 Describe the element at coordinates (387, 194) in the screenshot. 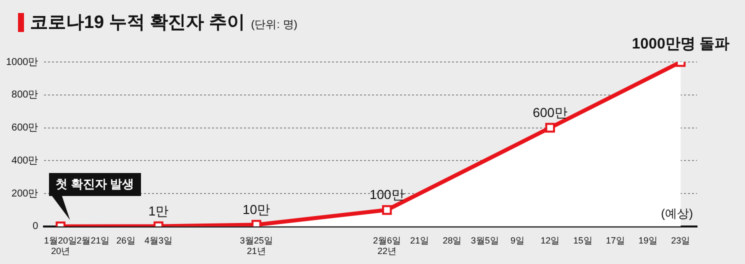

I see `data-label: 100만` at that location.